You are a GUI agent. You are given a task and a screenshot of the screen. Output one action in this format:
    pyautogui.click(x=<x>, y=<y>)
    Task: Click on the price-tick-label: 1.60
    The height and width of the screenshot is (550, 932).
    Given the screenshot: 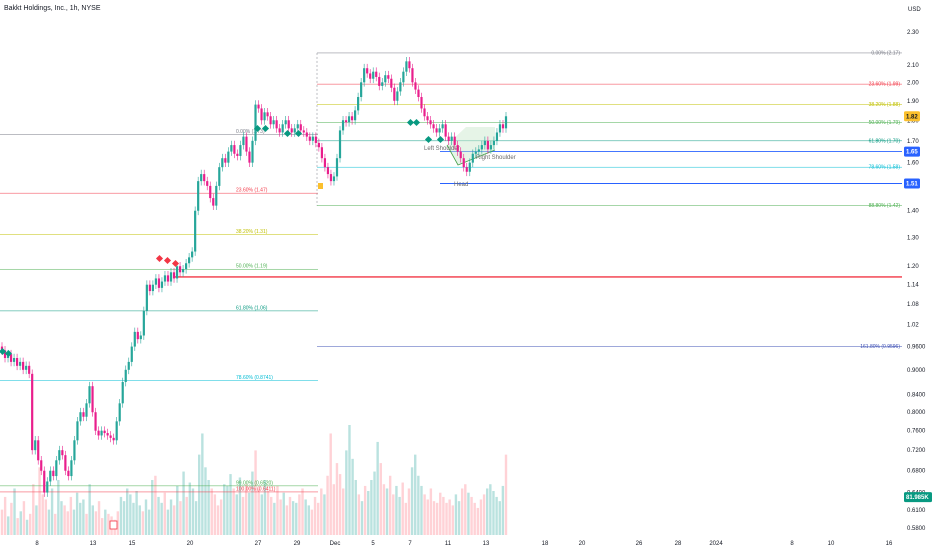 What is the action you would take?
    pyautogui.click(x=913, y=164)
    